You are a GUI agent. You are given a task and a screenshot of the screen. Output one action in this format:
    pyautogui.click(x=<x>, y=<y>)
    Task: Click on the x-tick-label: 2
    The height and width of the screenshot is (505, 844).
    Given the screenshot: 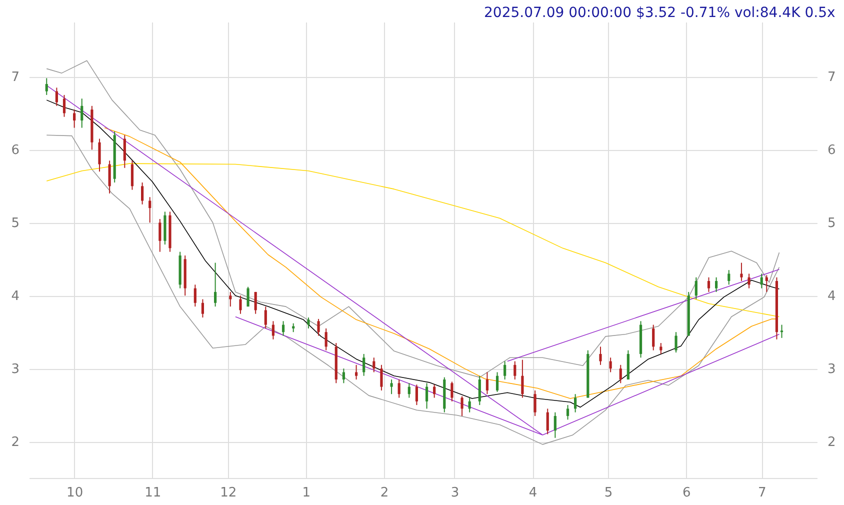 What is the action you would take?
    pyautogui.click(x=384, y=493)
    